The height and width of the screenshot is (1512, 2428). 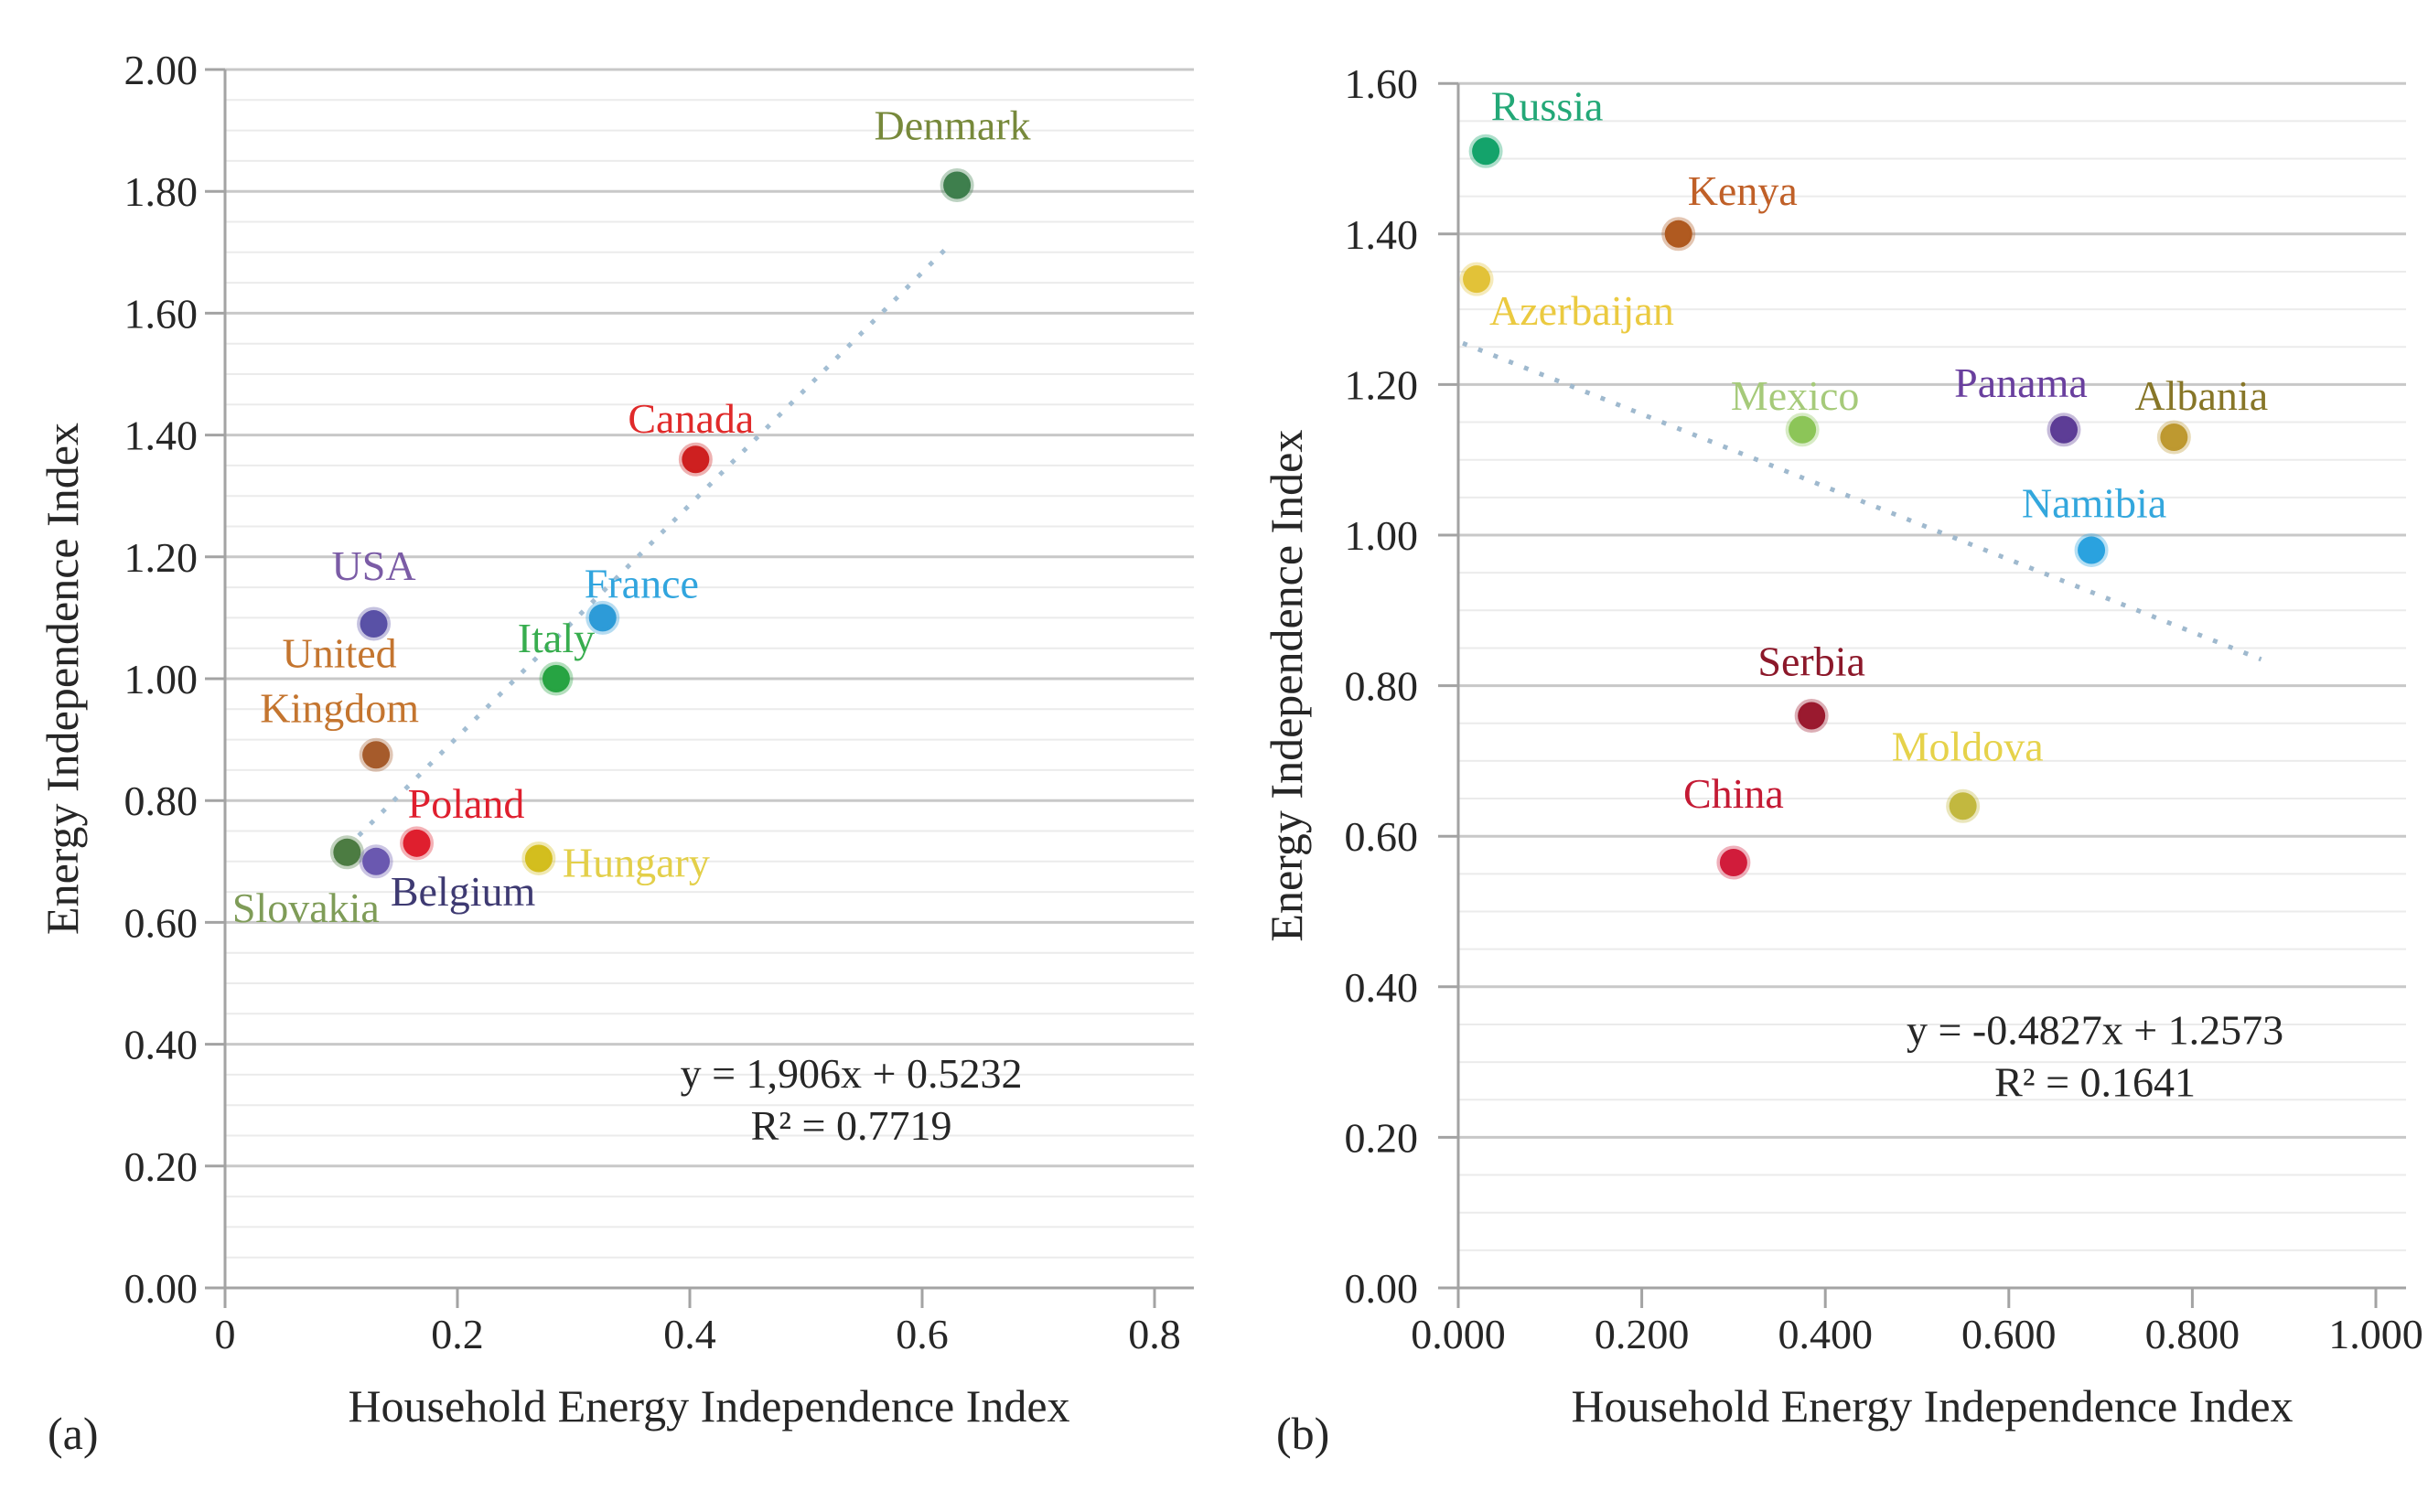 What do you see at coordinates (161, 436) in the screenshot?
I see `y-tick-label-a: 1.40` at bounding box center [161, 436].